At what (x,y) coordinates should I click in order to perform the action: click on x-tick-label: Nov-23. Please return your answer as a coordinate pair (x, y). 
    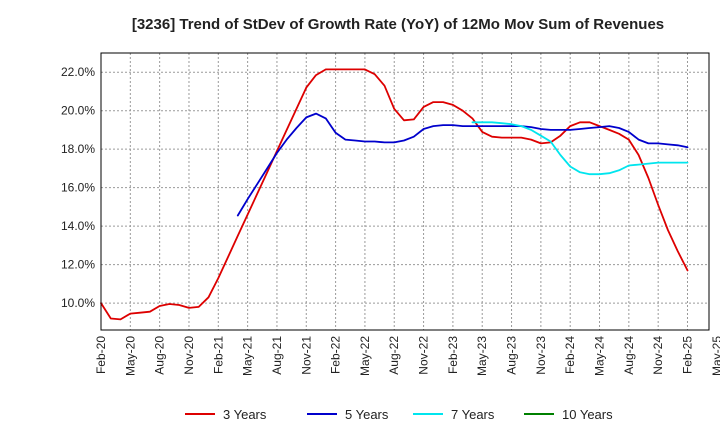
    Looking at the image, I should click on (541, 355).